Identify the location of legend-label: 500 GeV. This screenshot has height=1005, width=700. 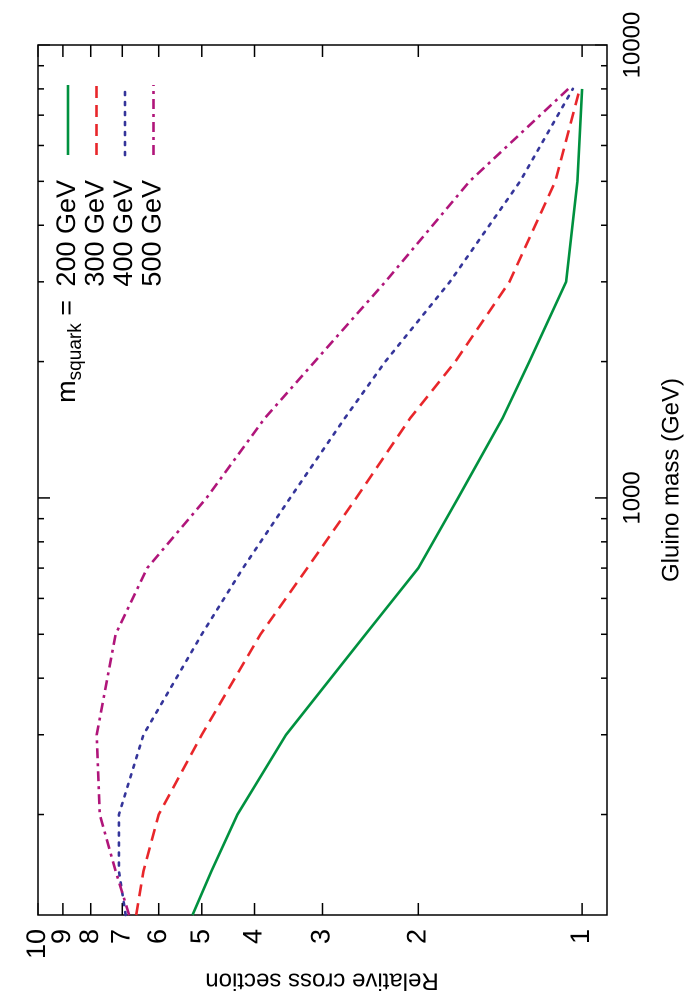
(152, 233).